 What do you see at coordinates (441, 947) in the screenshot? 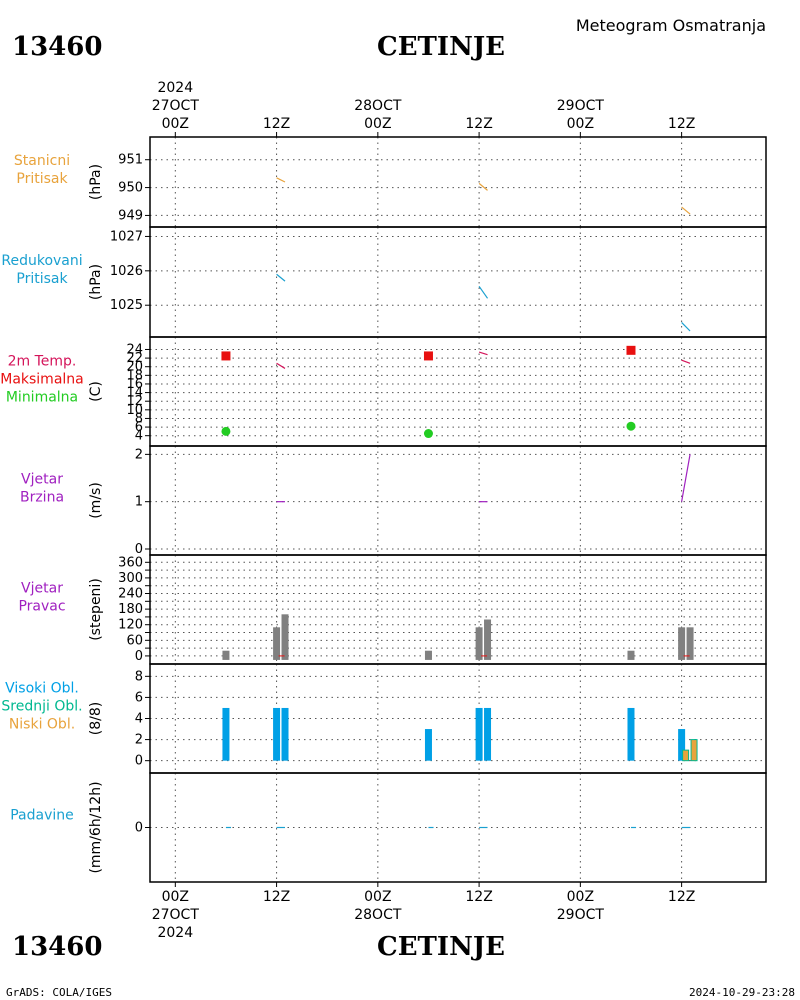
I see `station-name-bottom: CETINJE` at bounding box center [441, 947].